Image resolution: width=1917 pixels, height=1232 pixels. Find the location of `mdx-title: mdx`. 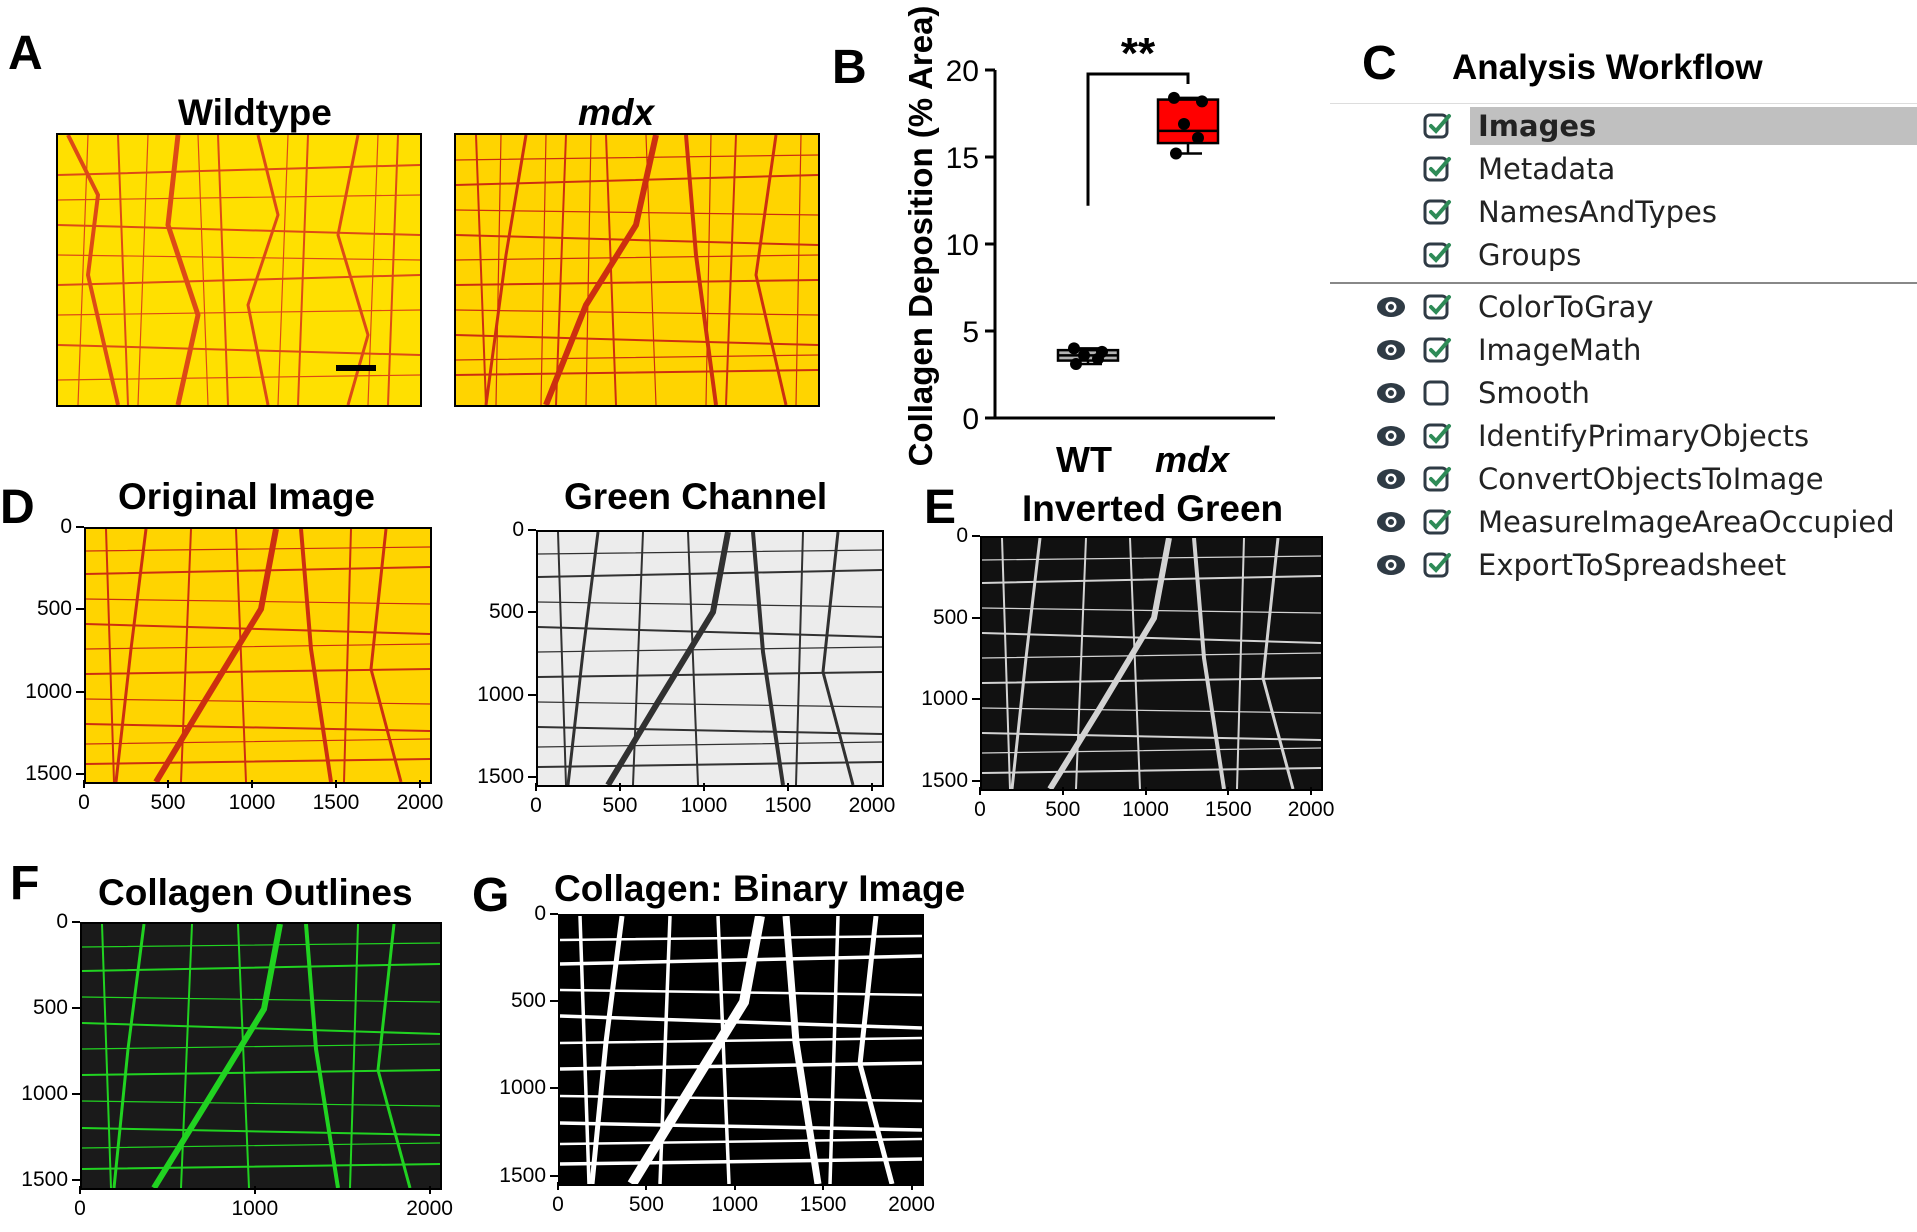

mdx-title: mdx is located at coordinates (616, 112).